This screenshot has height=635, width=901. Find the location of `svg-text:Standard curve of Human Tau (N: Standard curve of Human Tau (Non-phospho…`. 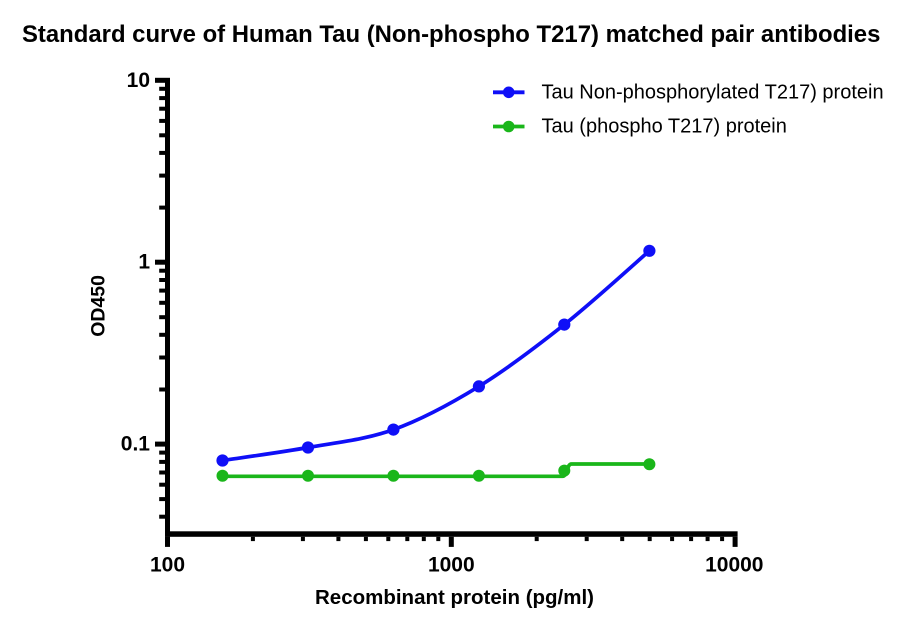

svg-text:Standard curve of Human Tau (N: Standard curve of Human Tau (Non-phospho… is located at coordinates (451, 34).